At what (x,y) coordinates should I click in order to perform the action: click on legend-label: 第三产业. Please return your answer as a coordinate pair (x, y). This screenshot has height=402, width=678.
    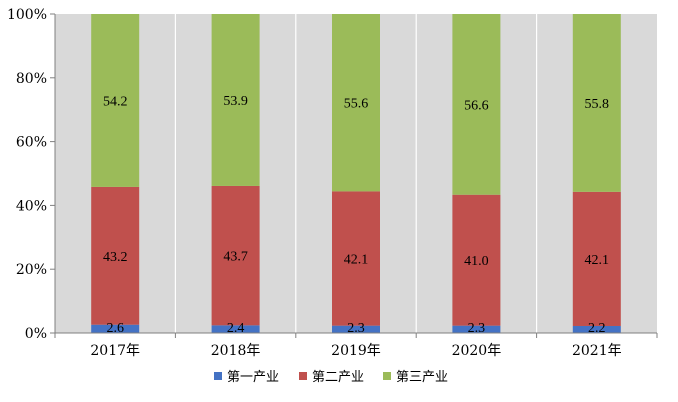
    Looking at the image, I should click on (422, 377).